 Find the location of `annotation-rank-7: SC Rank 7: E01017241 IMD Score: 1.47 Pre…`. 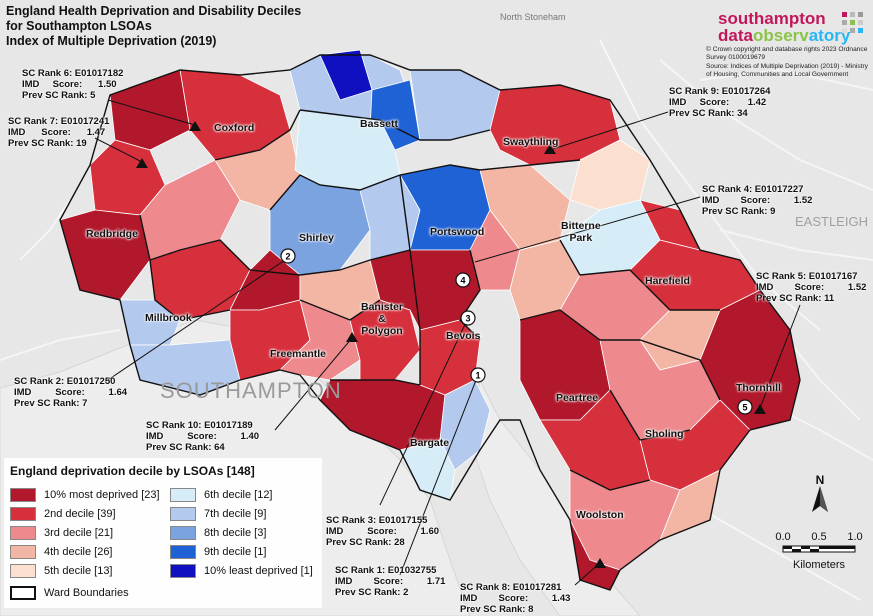

annotation-rank-7: SC Rank 7: E01017241 IMD Score: 1.47 Pre… is located at coordinates (59, 132).